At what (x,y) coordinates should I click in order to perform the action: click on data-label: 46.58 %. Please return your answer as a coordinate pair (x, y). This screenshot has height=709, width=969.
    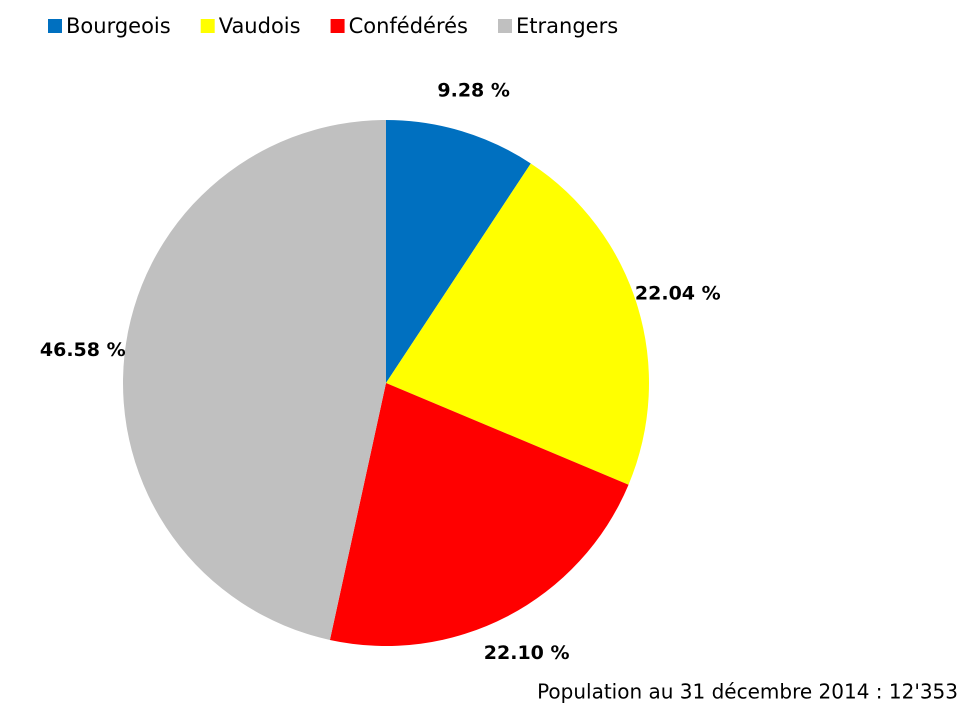
    Looking at the image, I should click on (83, 350).